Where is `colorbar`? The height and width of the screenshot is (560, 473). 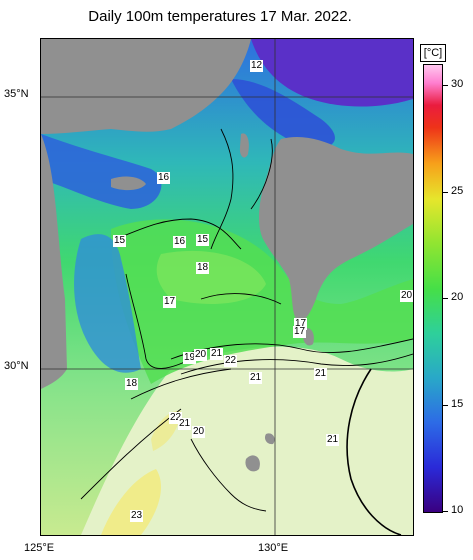
colorbar is located at coordinates (433, 288).